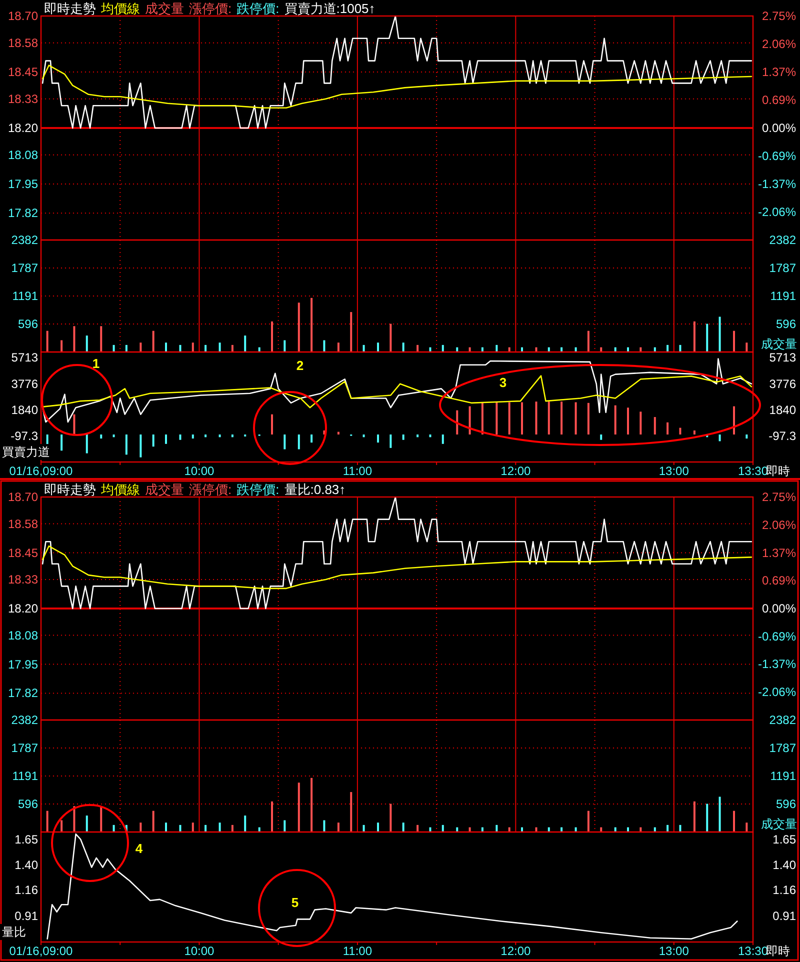 This screenshot has width=800, height=962. What do you see at coordinates (777, 692) in the screenshot?
I see `y2-tick-label: -2.06%` at bounding box center [777, 692].